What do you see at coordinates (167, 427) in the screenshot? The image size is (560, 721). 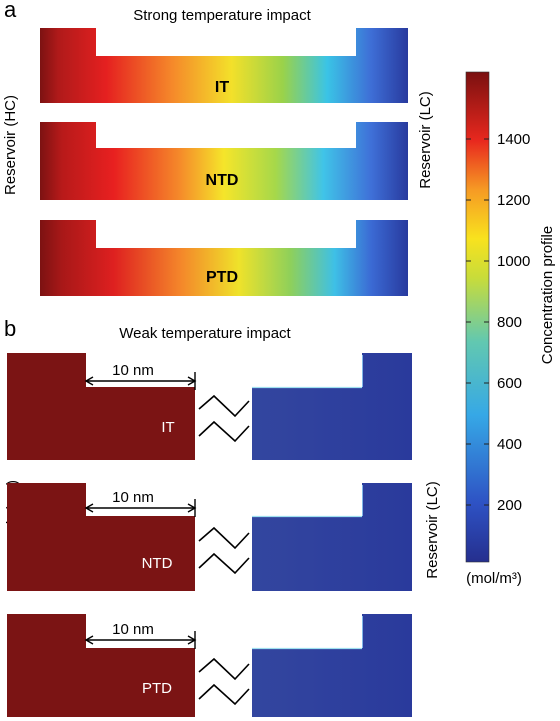 I see `weak-channel-label-it: IT` at bounding box center [167, 427].